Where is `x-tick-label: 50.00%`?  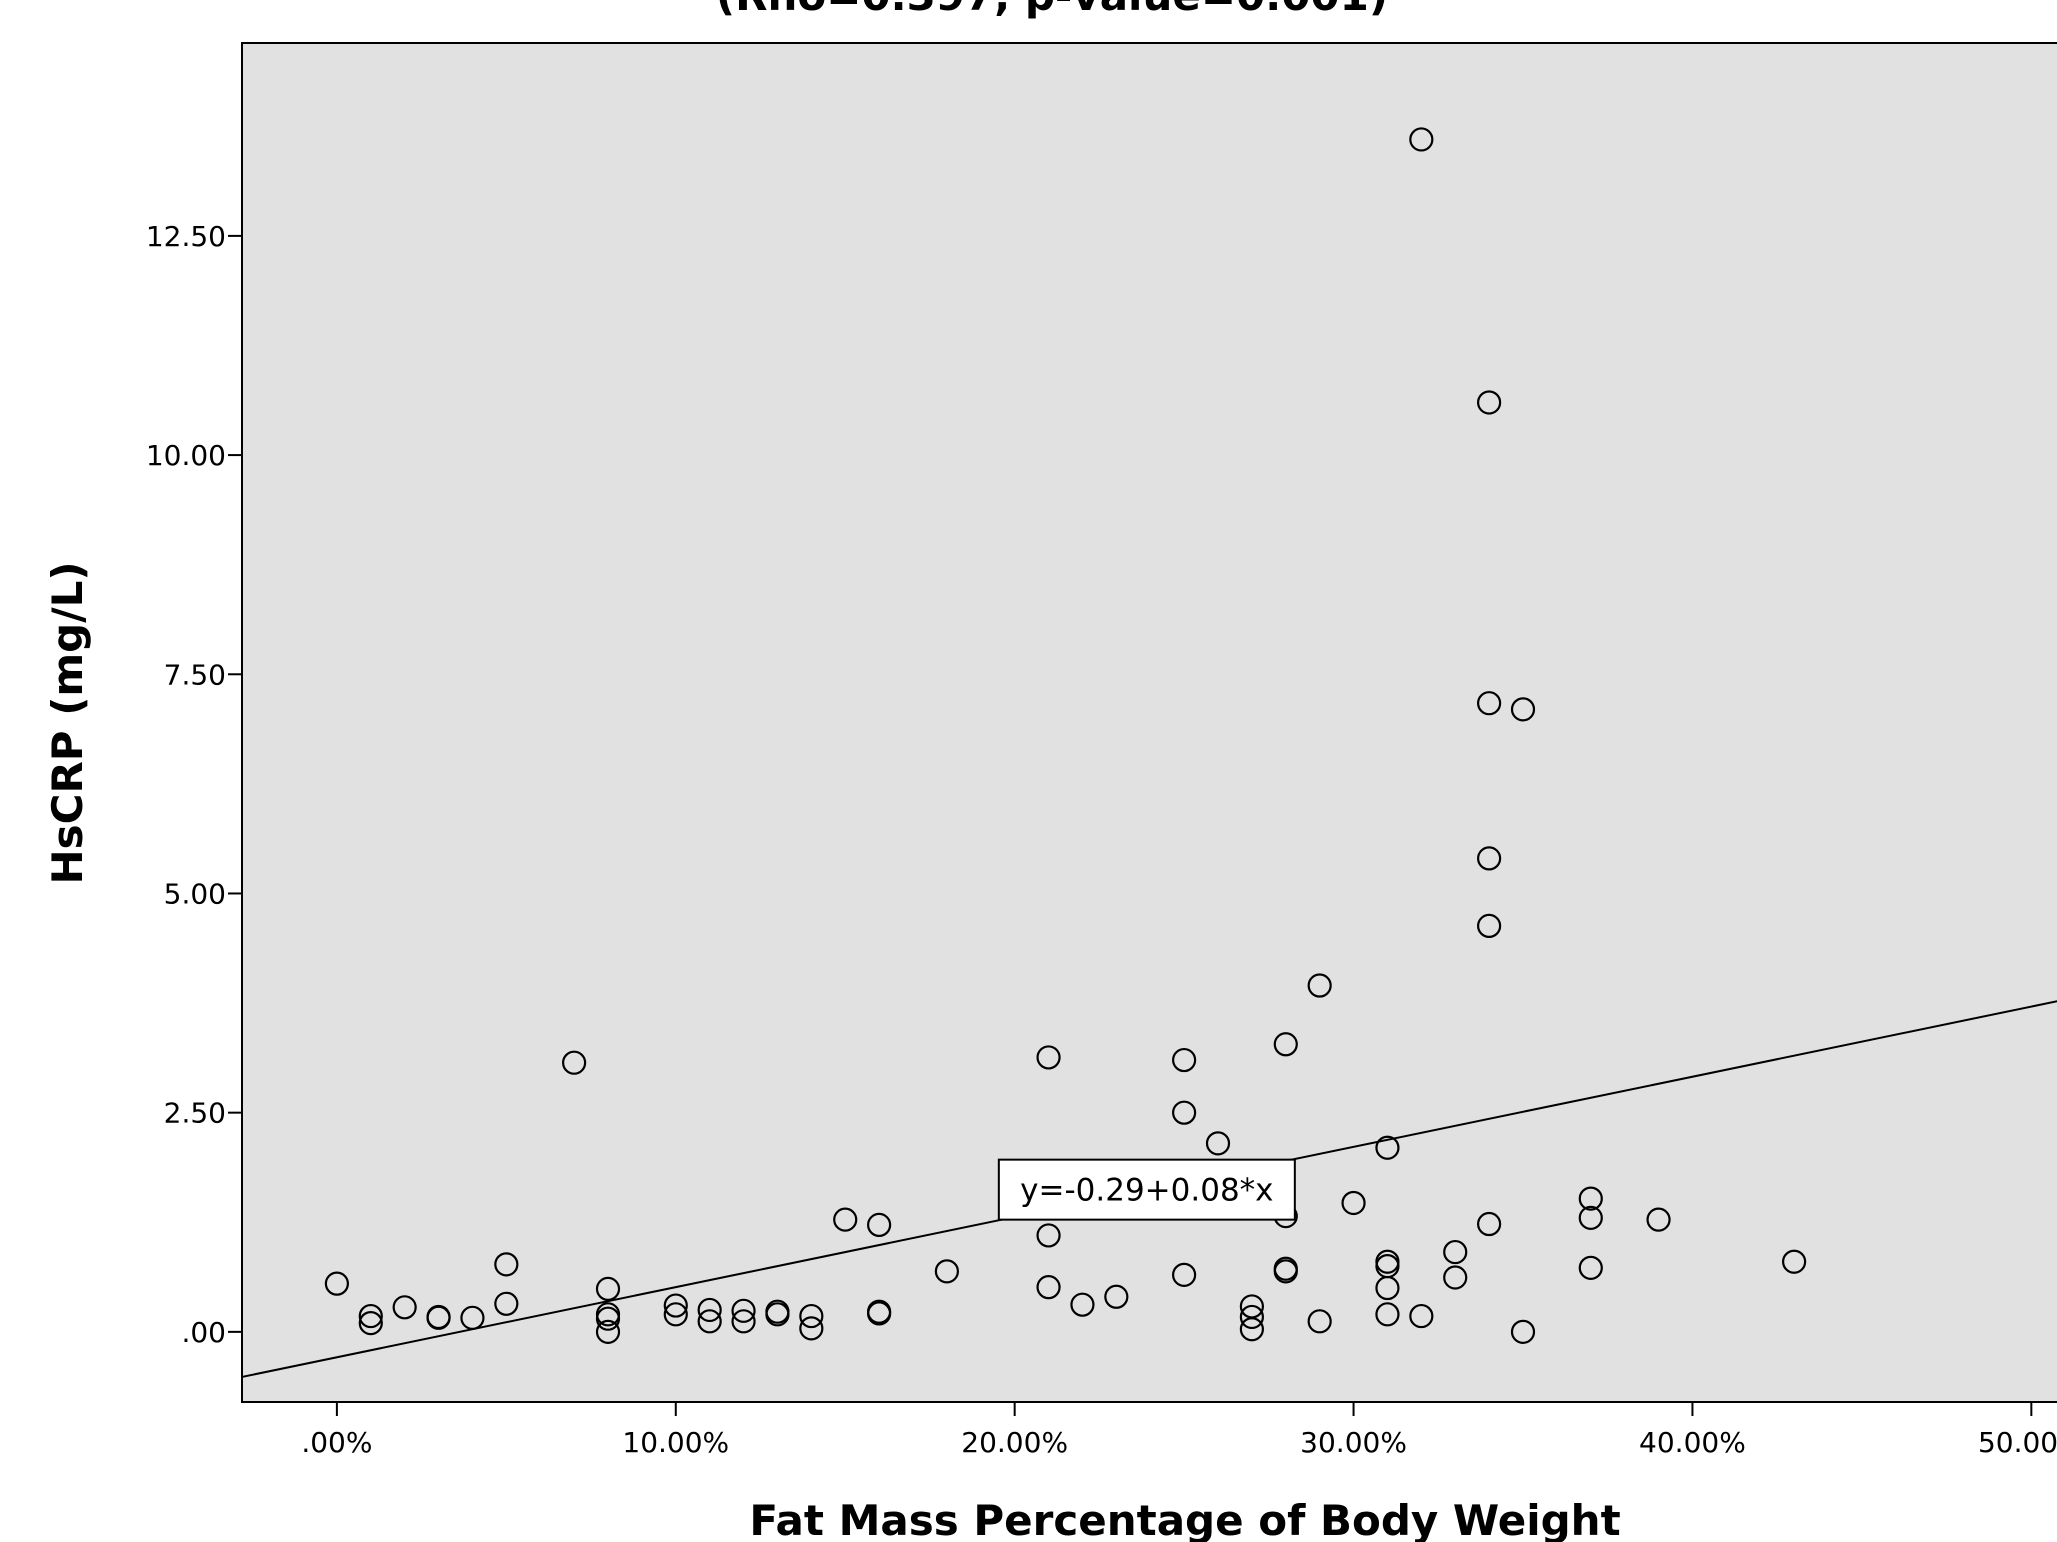 x-tick-label: 50.00% is located at coordinates (2017, 1442).